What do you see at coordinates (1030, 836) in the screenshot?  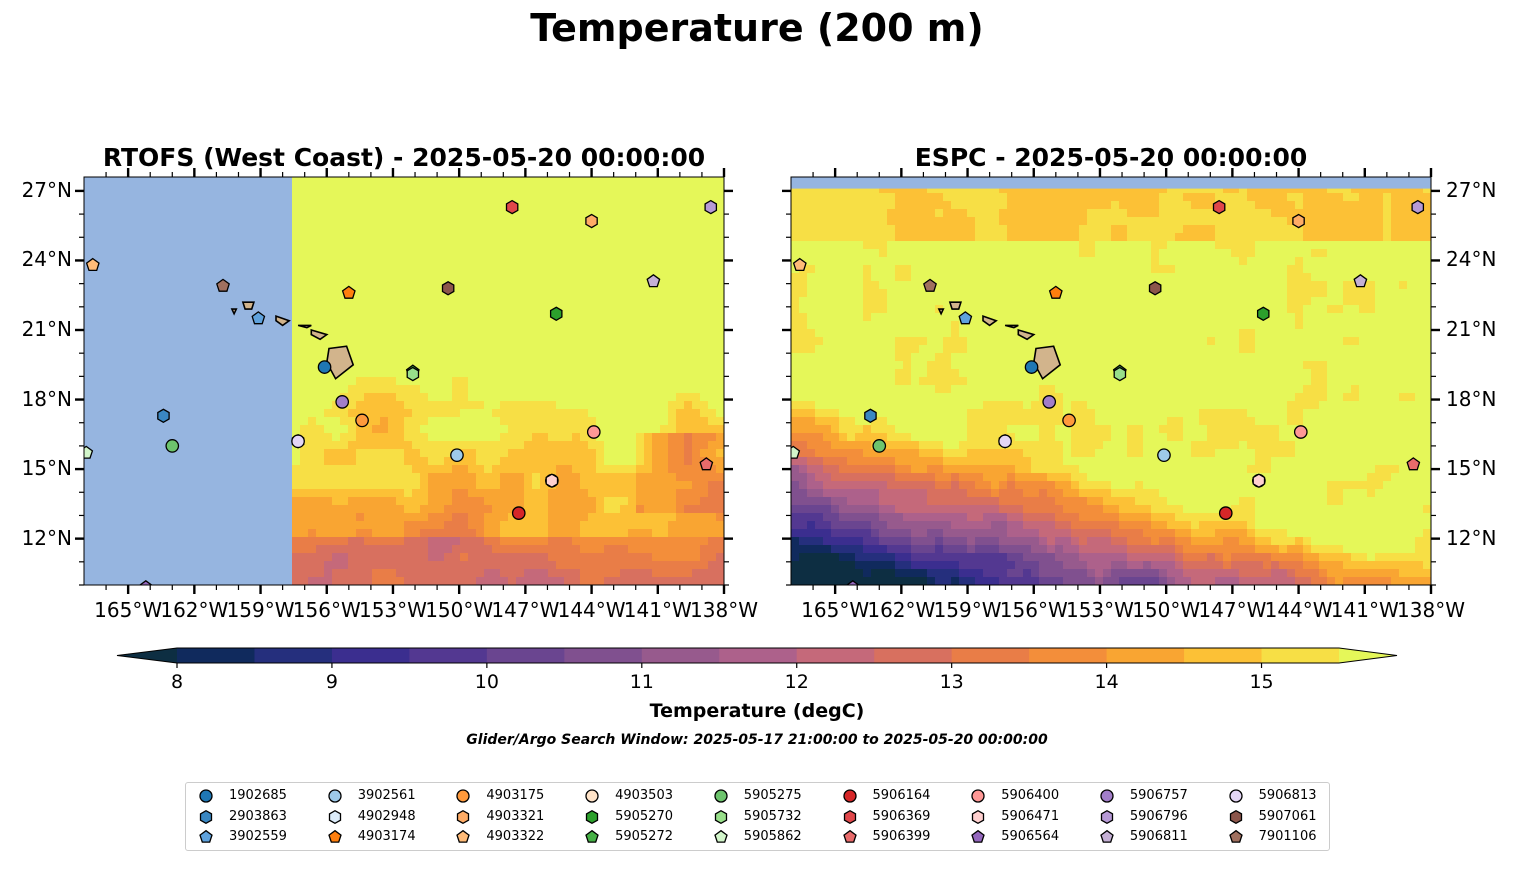 I see `legend-label: 5906564` at bounding box center [1030, 836].